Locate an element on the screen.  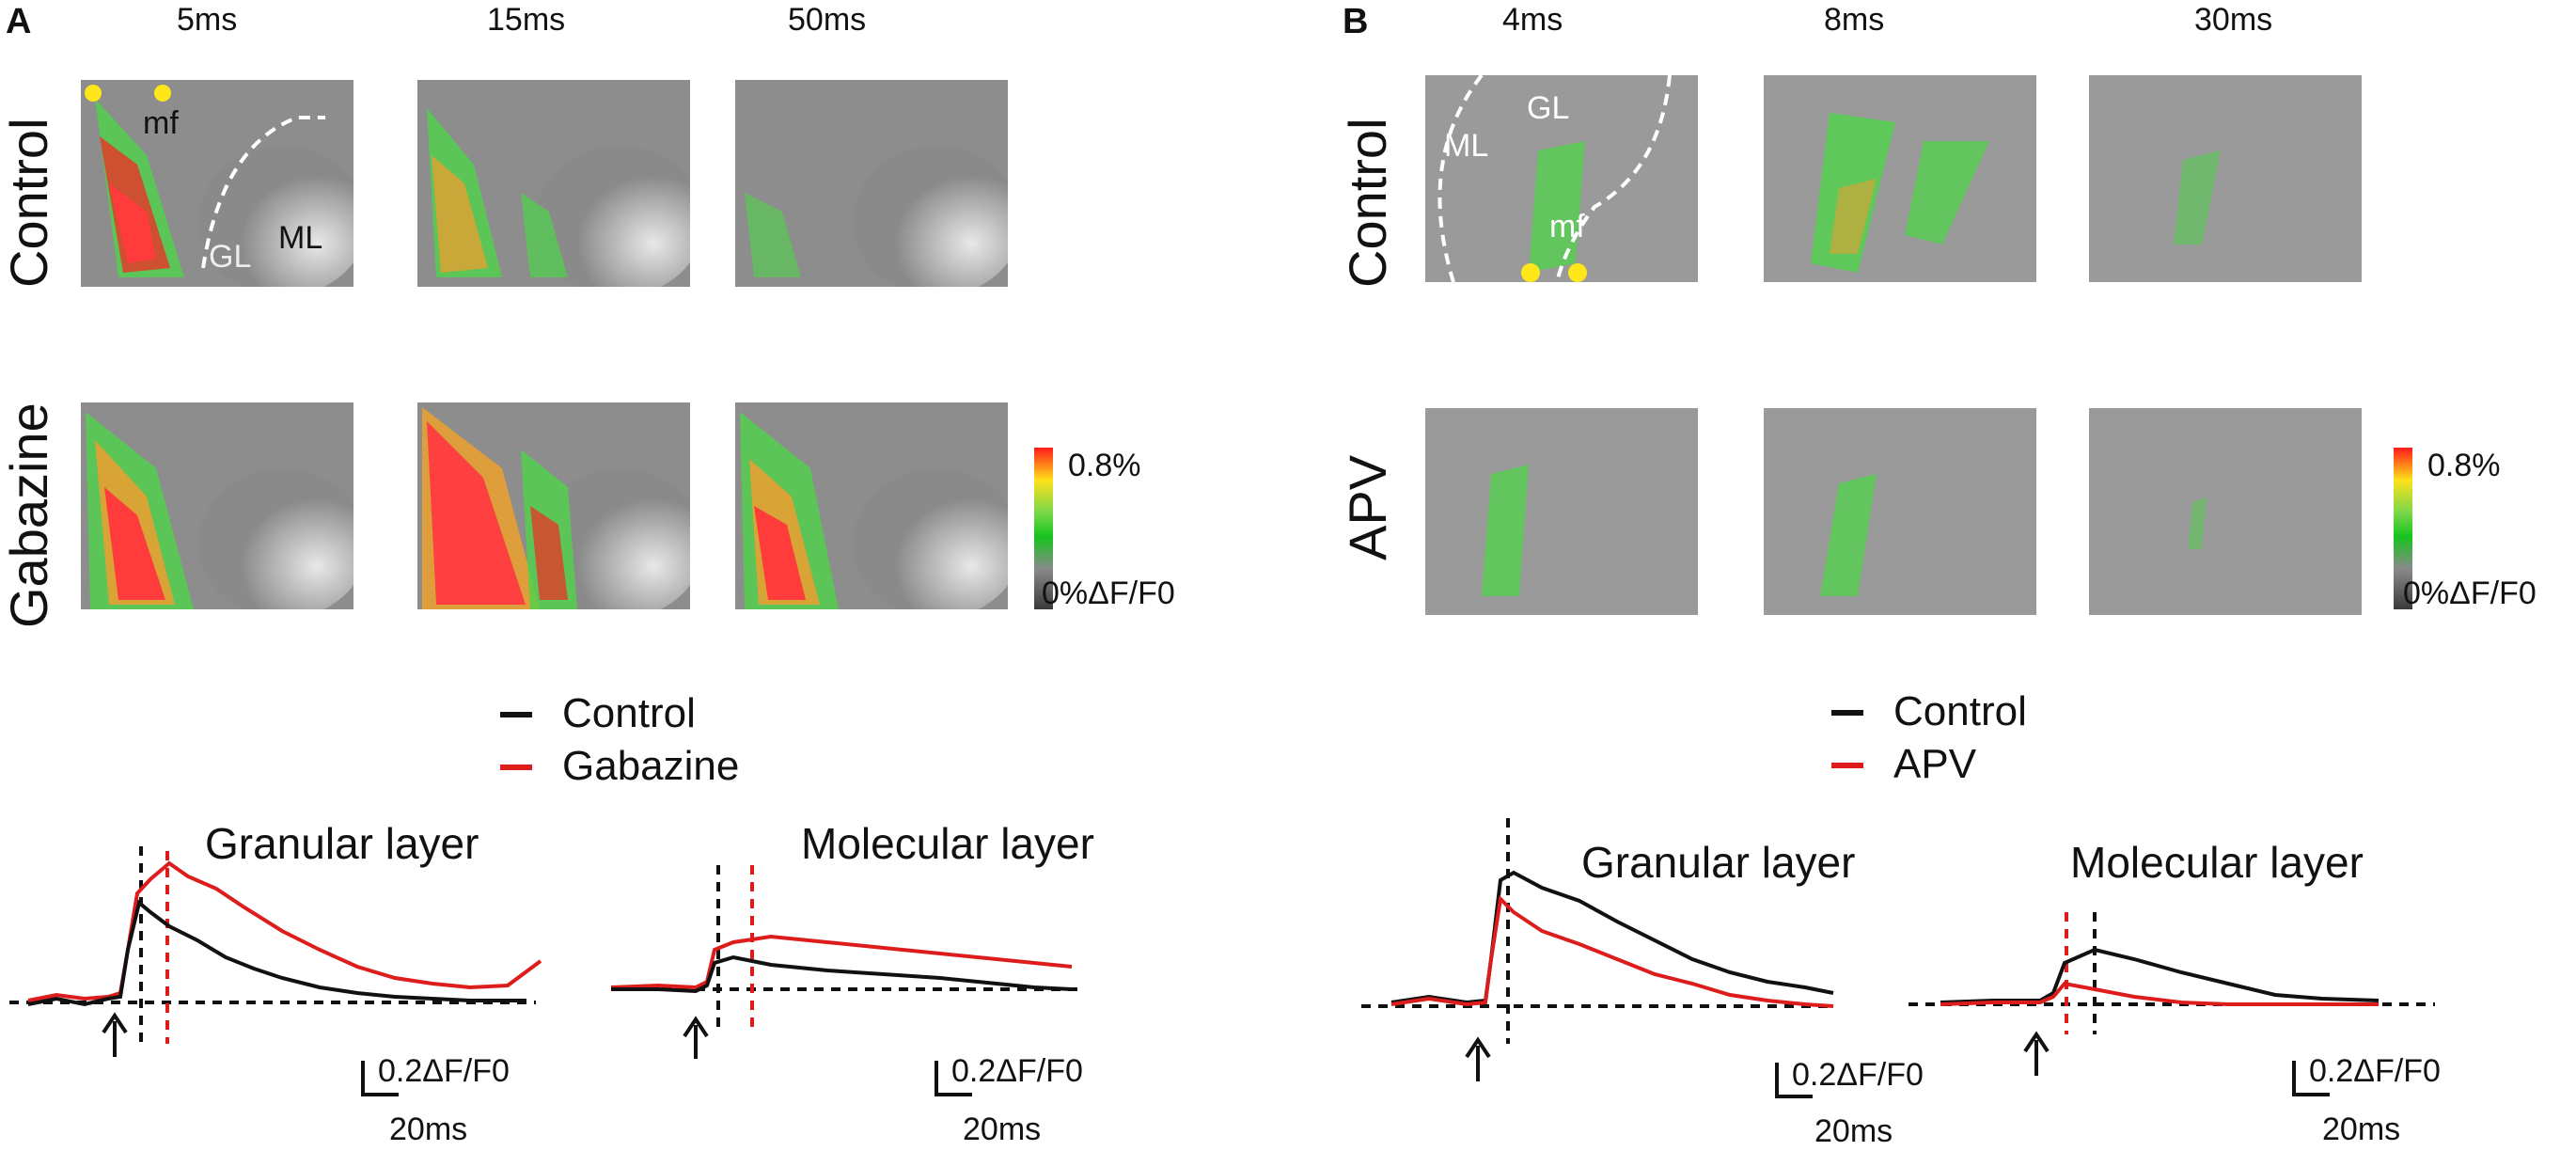
scalebar-x-a-granular: 20ms is located at coordinates (429, 1129).